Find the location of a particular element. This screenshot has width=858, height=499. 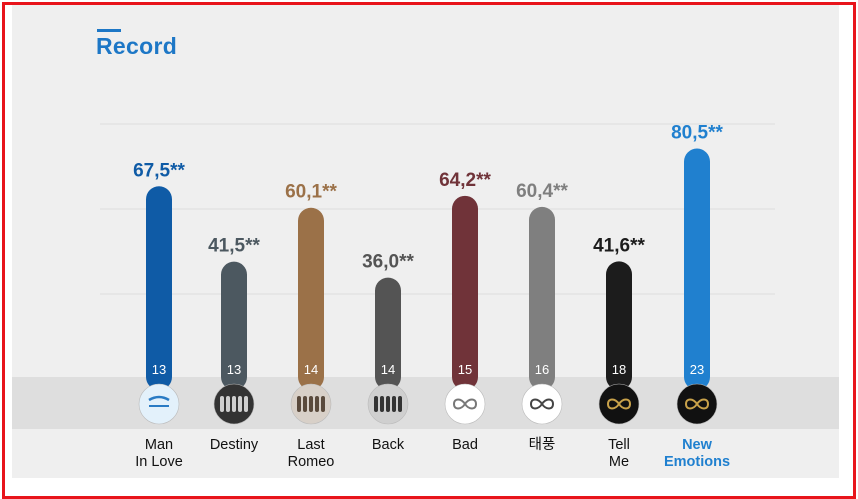

category-label: Romeo is located at coordinates (311, 462).